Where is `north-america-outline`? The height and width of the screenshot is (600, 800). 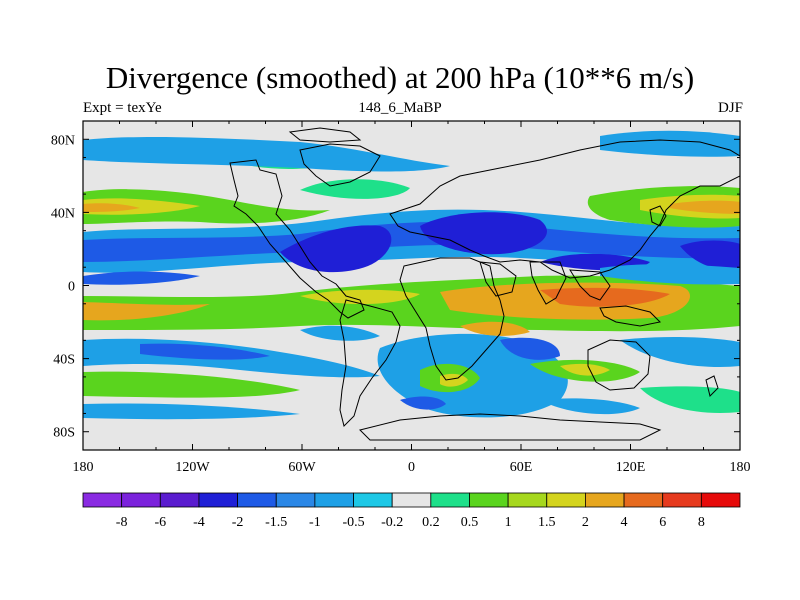
north-america-outline is located at coordinates (297, 239).